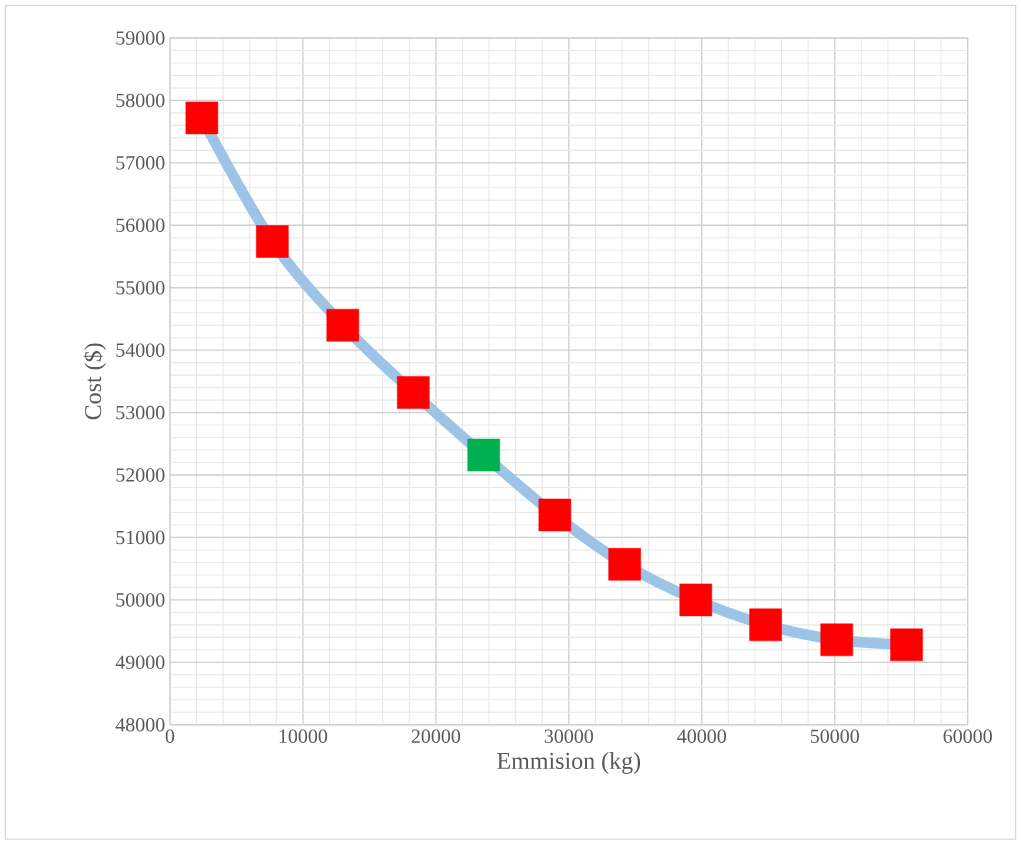 The width and height of the screenshot is (1021, 842). What do you see at coordinates (140, 725) in the screenshot?
I see `y-tick-label: 48000` at bounding box center [140, 725].